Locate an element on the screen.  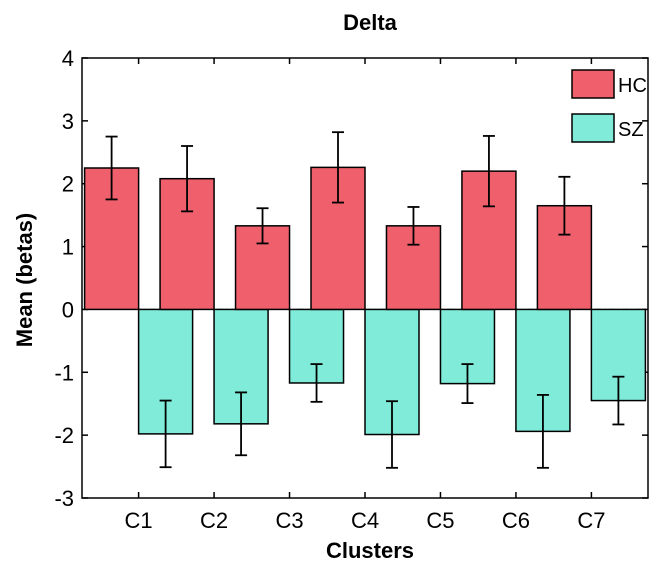
y-tick-label: 0 is located at coordinates (68, 309).